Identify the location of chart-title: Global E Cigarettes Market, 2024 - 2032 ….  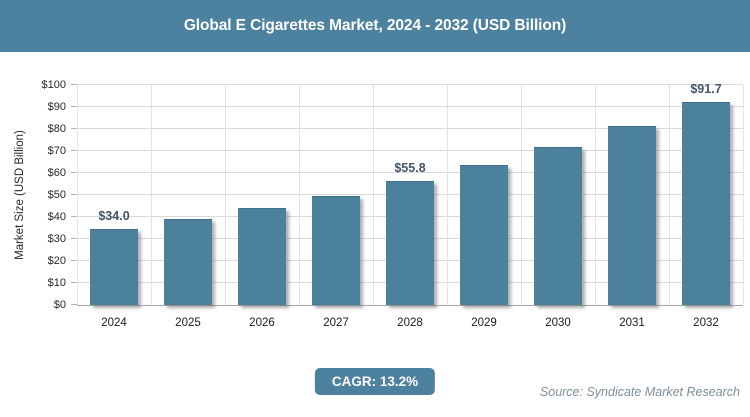
(375, 25).